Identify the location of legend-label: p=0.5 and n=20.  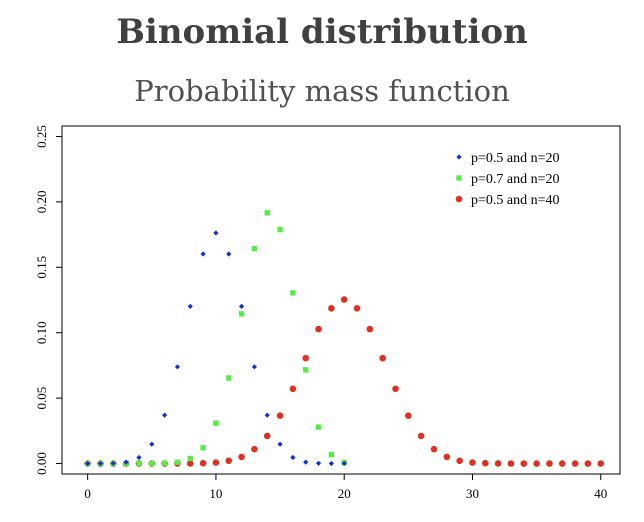
(515, 158).